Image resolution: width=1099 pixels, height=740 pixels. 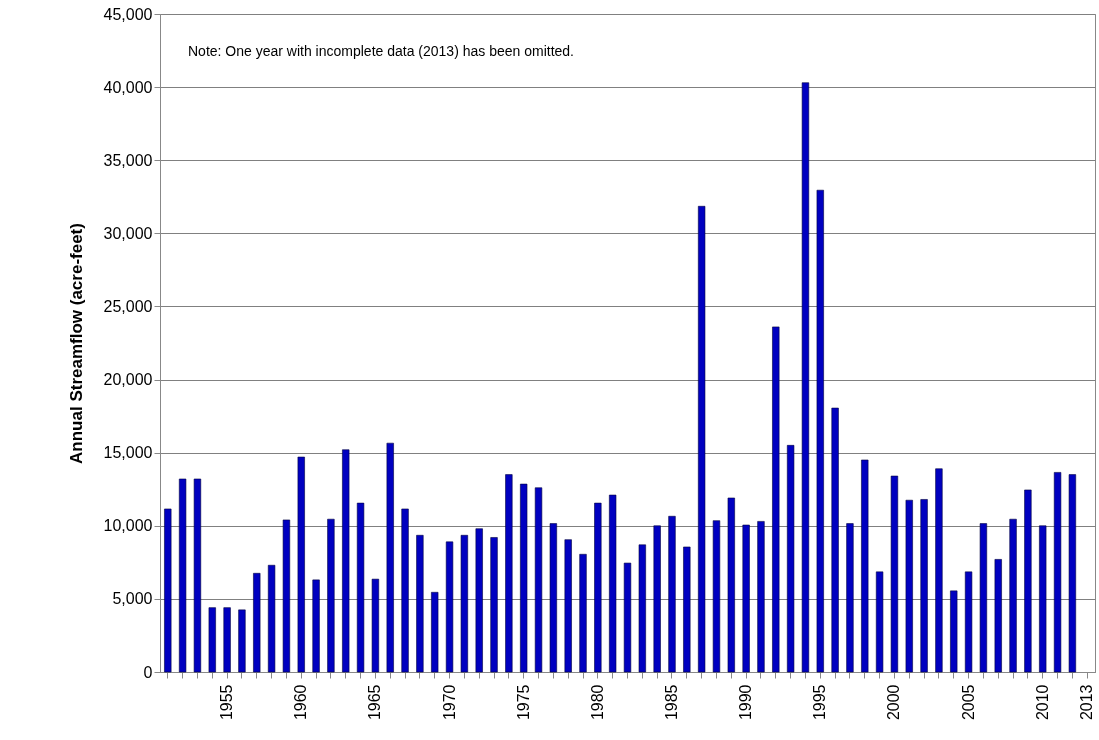 I want to click on x-tick-label: 2005, so click(x=968, y=702).